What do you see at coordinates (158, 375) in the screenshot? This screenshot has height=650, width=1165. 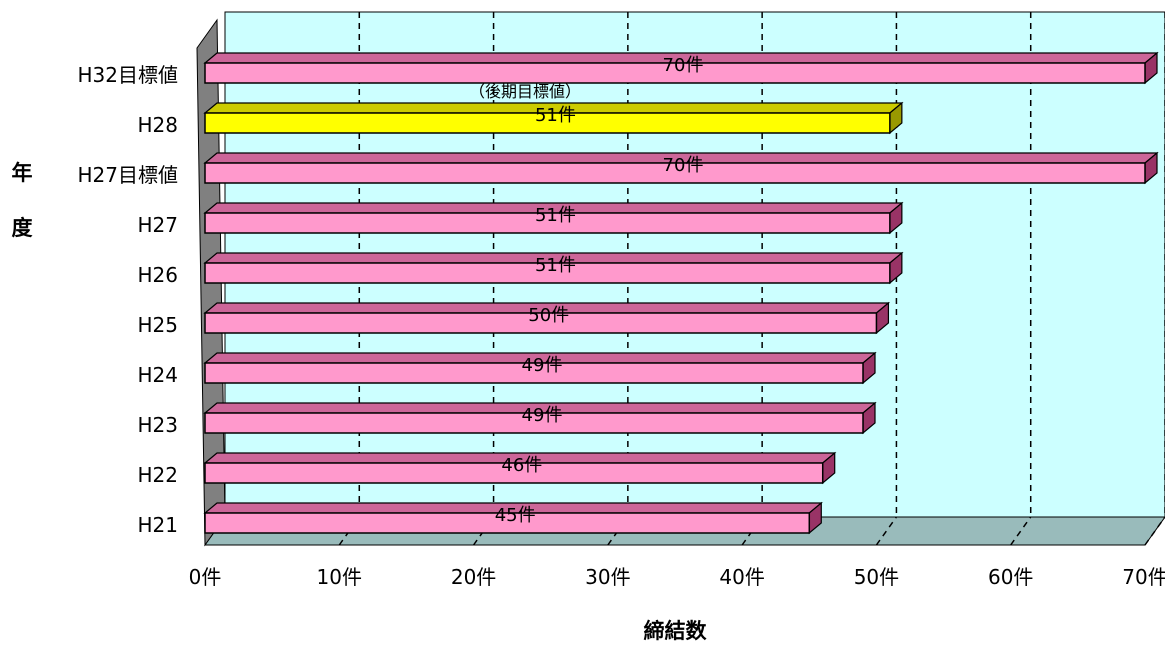 I see `category-label: H24` at bounding box center [158, 375].